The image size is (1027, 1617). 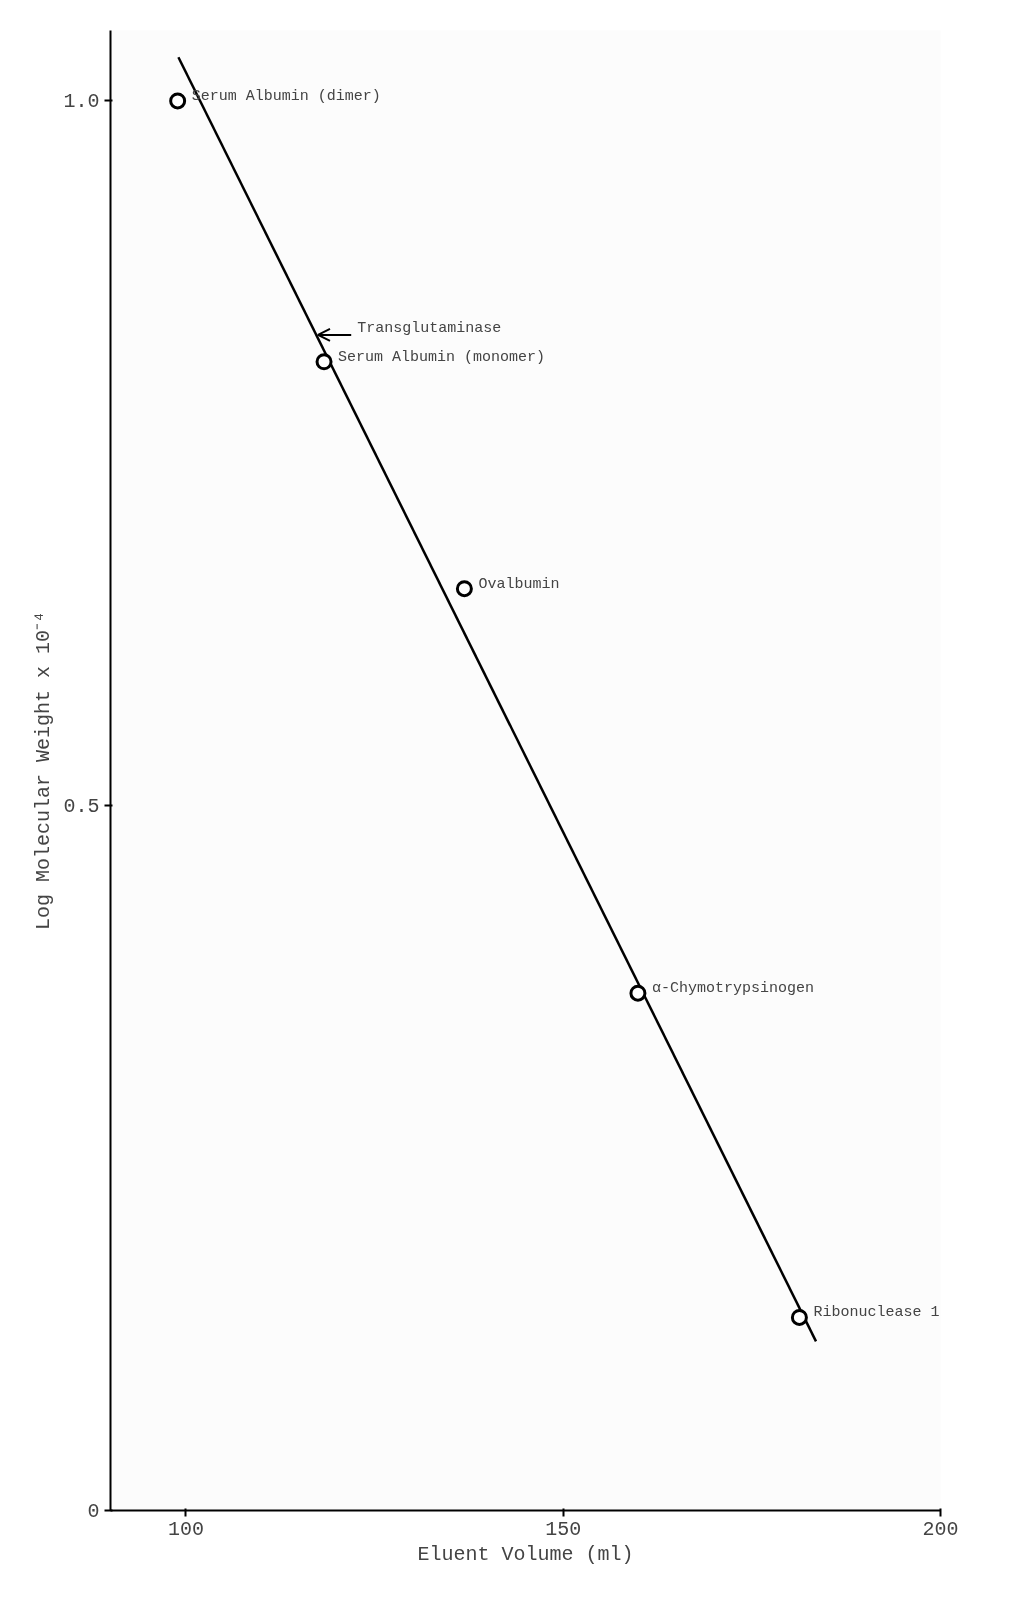 What do you see at coordinates (429, 328) in the screenshot?
I see `annotation: Transglutaminase` at bounding box center [429, 328].